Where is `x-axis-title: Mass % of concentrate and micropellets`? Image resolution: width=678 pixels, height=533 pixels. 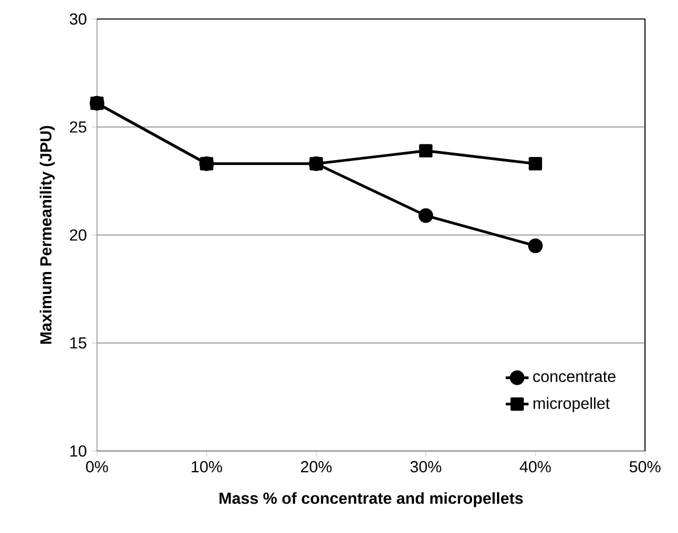 x-axis-title: Mass % of concentrate and micropellets is located at coordinates (371, 500).